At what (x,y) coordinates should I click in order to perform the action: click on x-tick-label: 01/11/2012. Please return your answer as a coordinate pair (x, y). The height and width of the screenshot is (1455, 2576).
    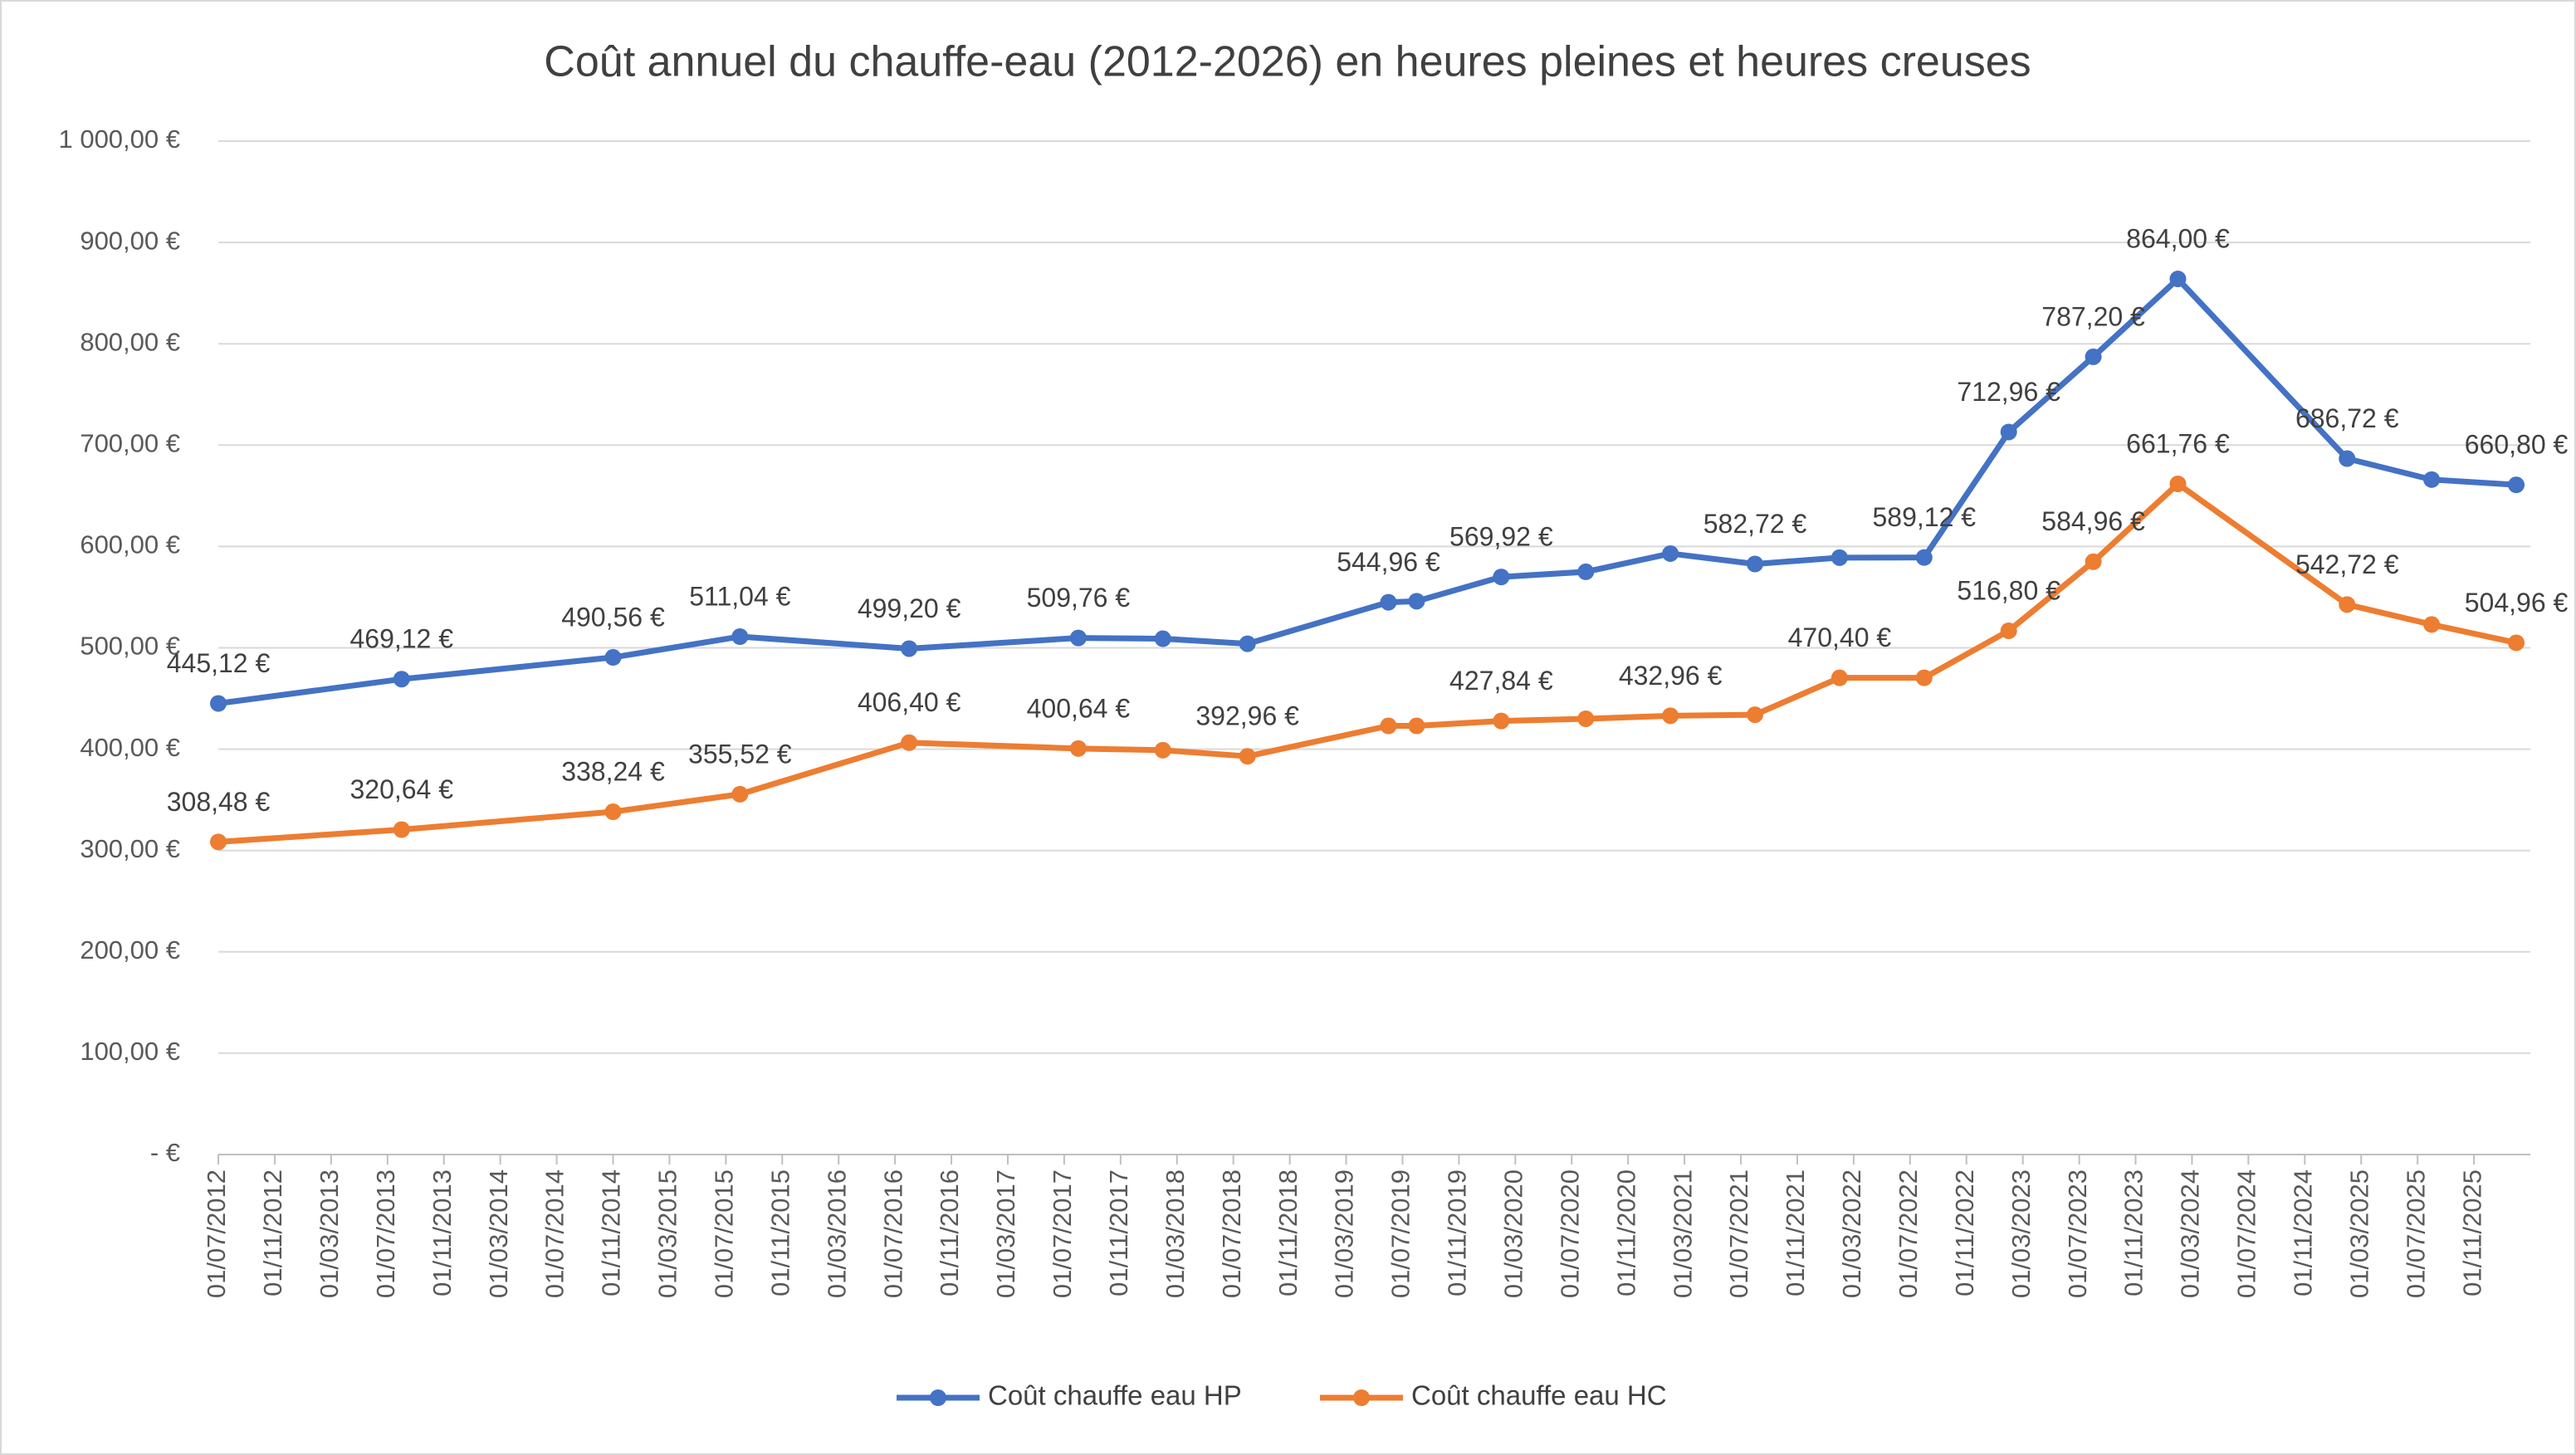
    Looking at the image, I should click on (272, 1232).